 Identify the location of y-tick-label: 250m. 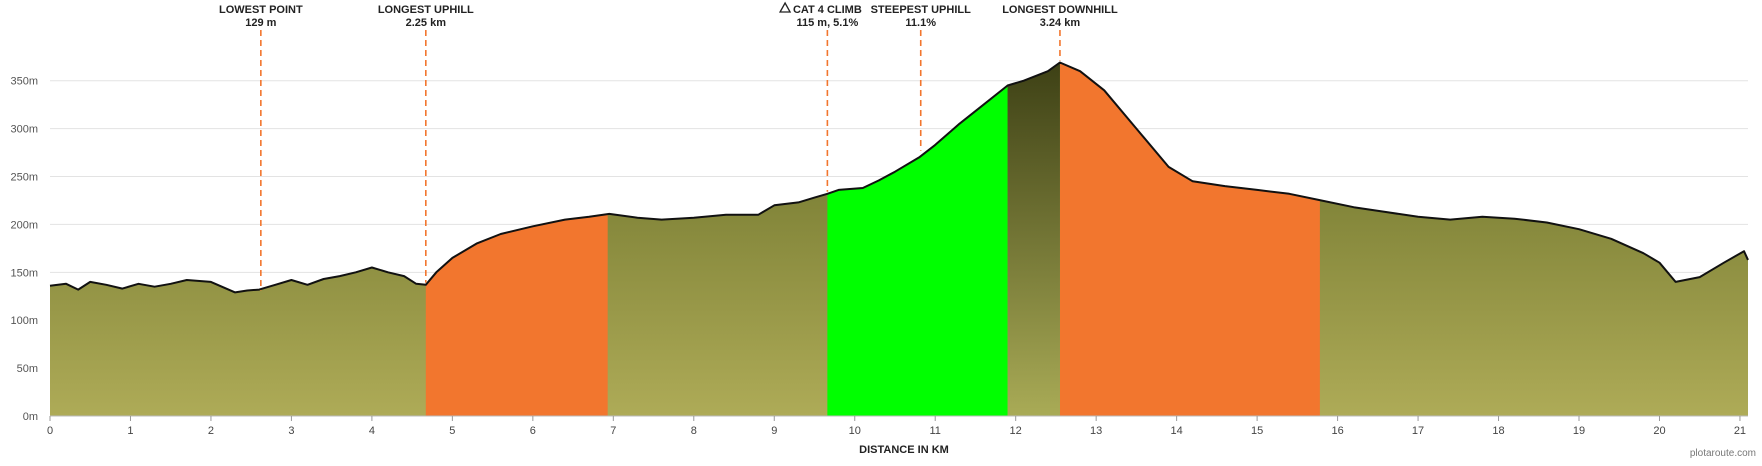
(24, 178).